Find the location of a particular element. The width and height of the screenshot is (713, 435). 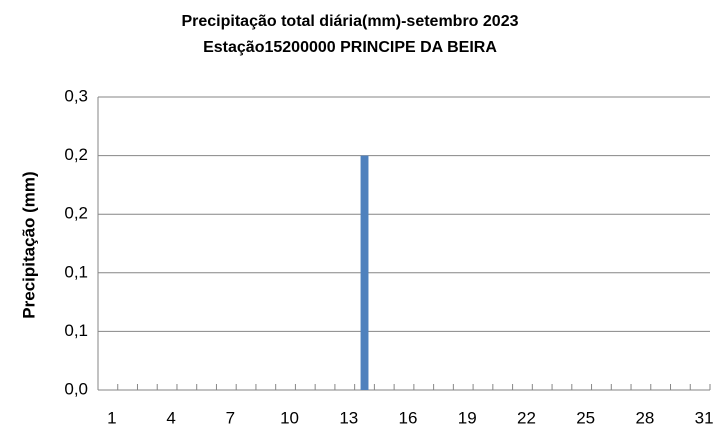

chart-subtitle: Estação15200000 PRINCIPE DA BEIRA is located at coordinates (350, 47).